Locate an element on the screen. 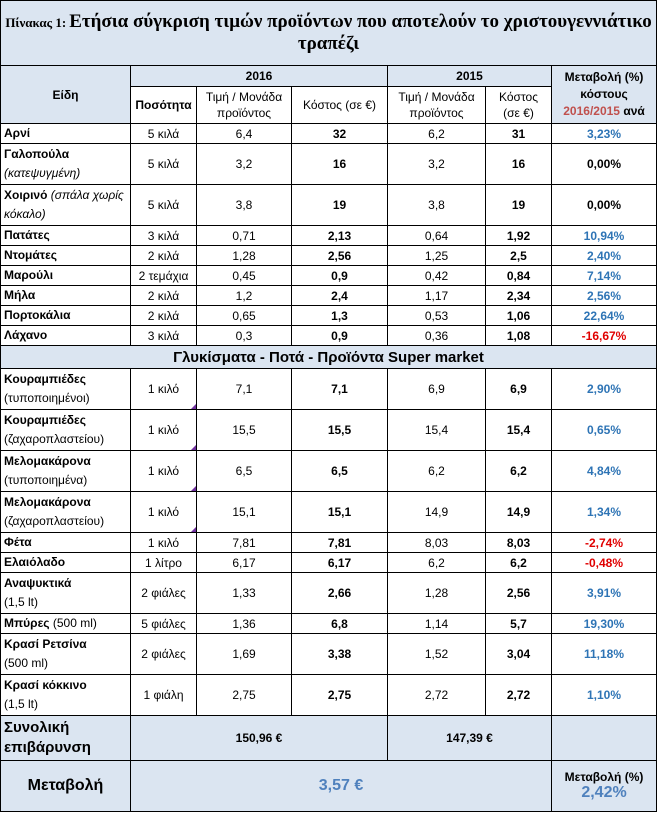 The width and height of the screenshot is (658, 819). cost-2015-cell: 2,56 is located at coordinates (518, 593).